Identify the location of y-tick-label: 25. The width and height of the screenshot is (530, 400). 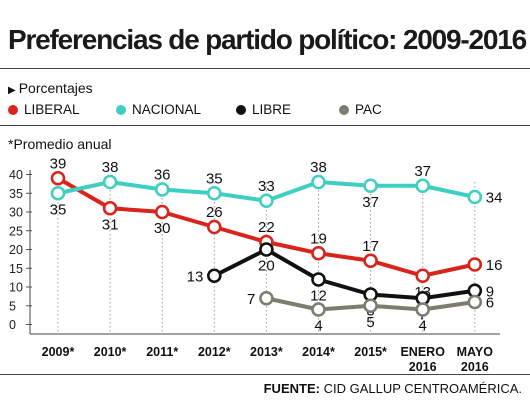
(16, 231).